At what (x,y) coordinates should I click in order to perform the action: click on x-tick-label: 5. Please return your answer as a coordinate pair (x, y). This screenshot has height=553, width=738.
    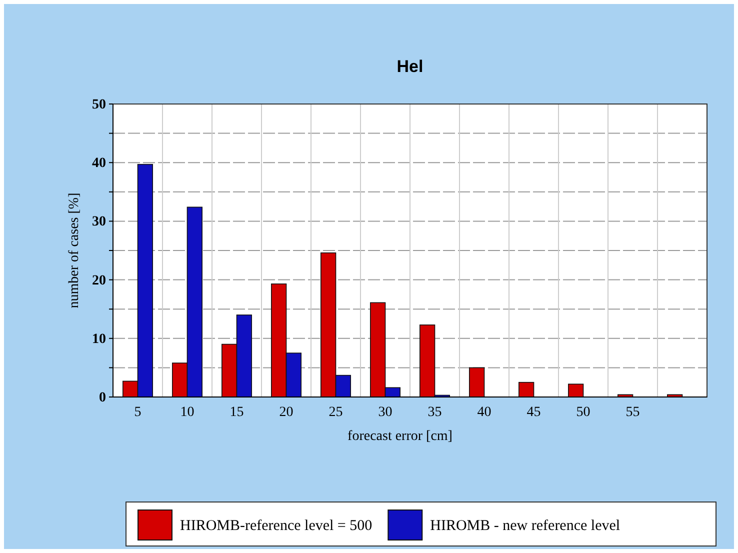
    Looking at the image, I should click on (138, 412).